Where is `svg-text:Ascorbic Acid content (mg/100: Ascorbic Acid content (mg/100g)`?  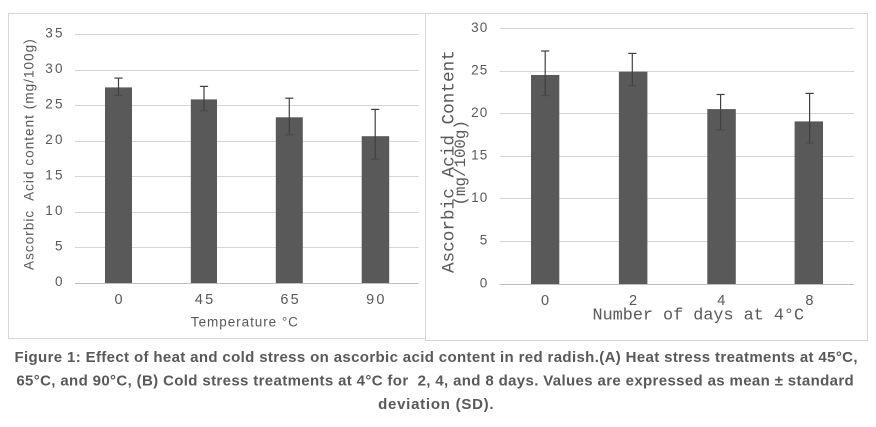 svg-text:Ascorbic Acid content (mg/100: Ascorbic Acid content (mg/100g) is located at coordinates (29, 154).